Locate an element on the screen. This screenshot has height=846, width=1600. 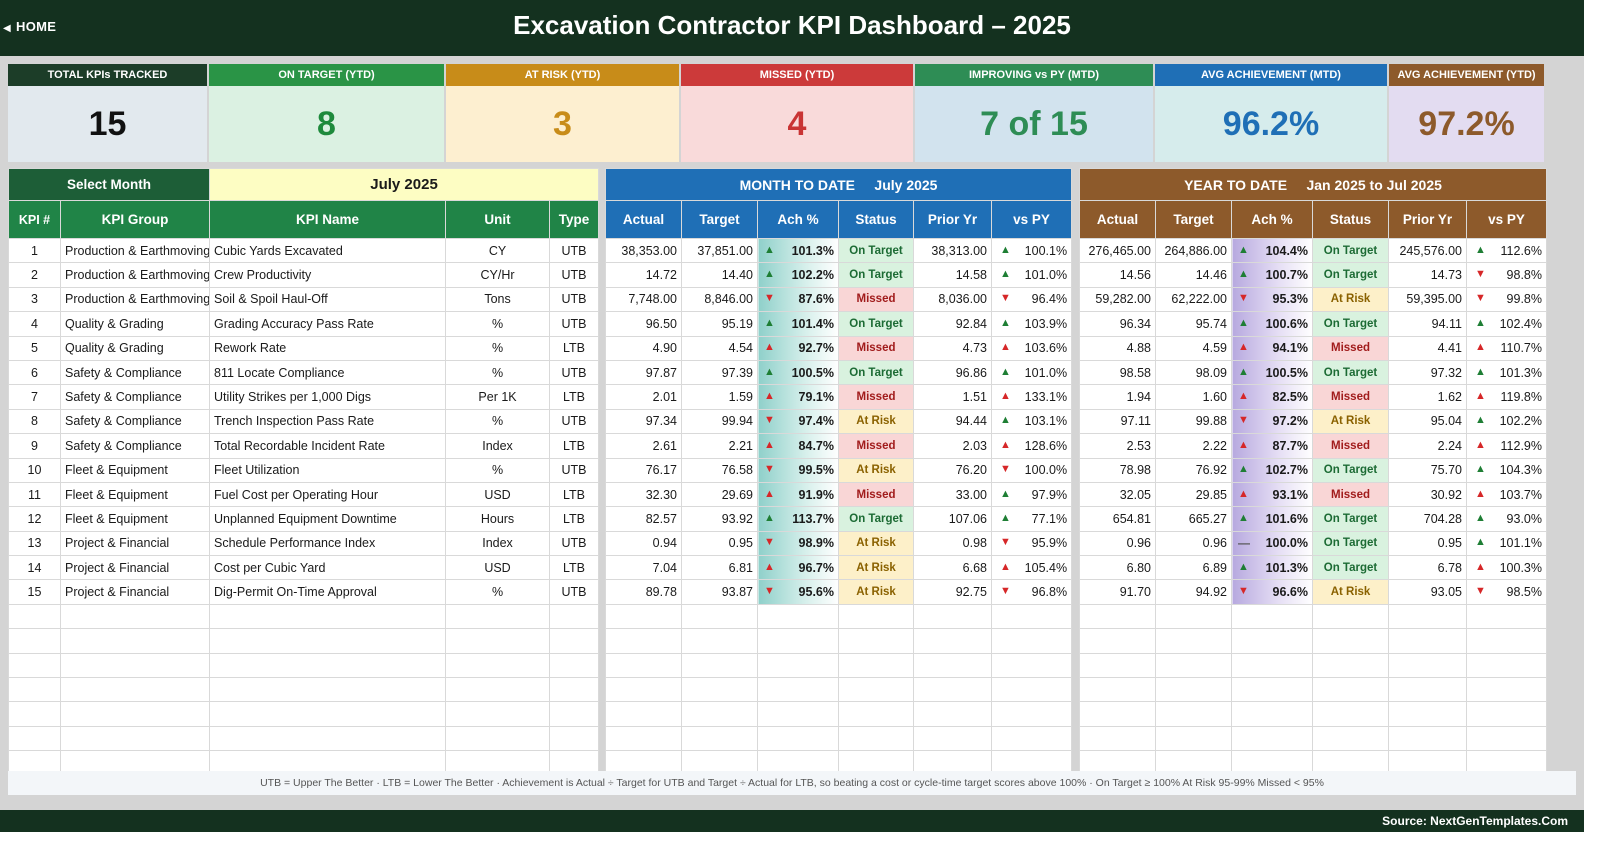
table-row: 91.70 94.92 ▼ 96.6% At Risk 93.05 ▼ 98.5% is located at coordinates (1313, 592).